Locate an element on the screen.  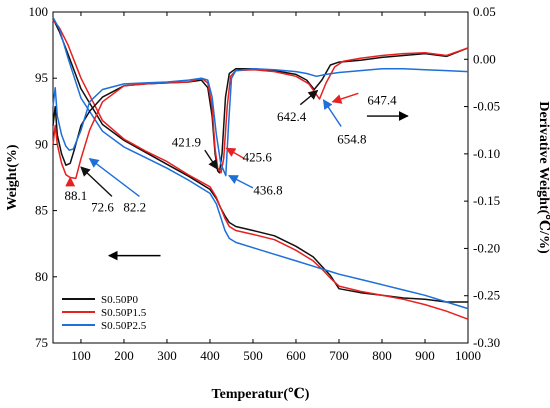
annotation-label: 436.8 is located at coordinates (267, 190).